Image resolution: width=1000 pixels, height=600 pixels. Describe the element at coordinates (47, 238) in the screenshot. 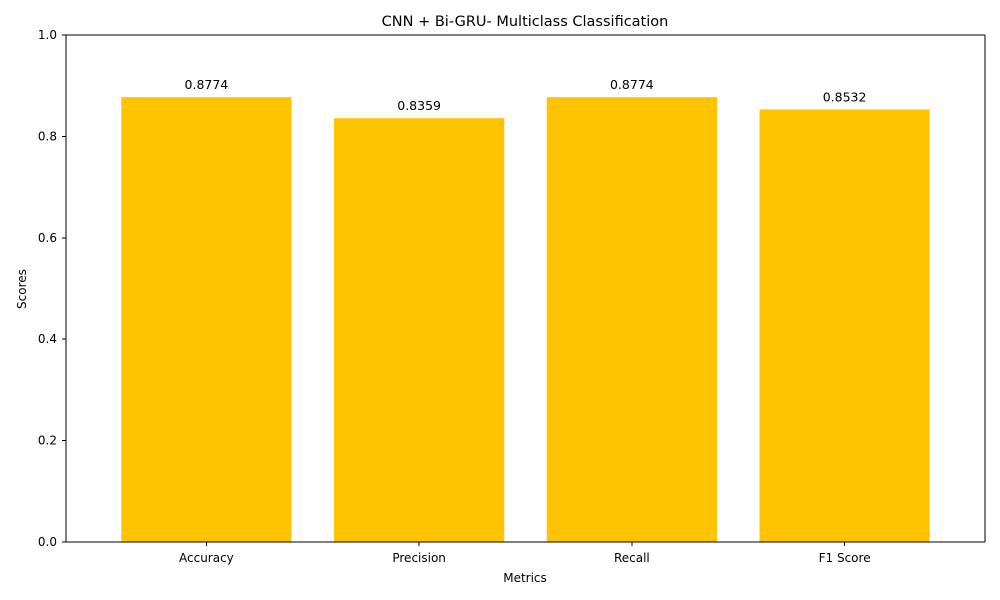

I see `y-tick-label: 0.6` at that location.